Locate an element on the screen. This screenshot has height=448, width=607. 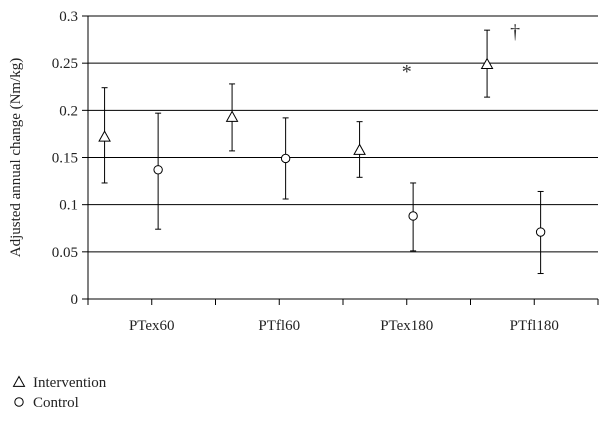
y-tick-label: 0.1 is located at coordinates (68, 206).